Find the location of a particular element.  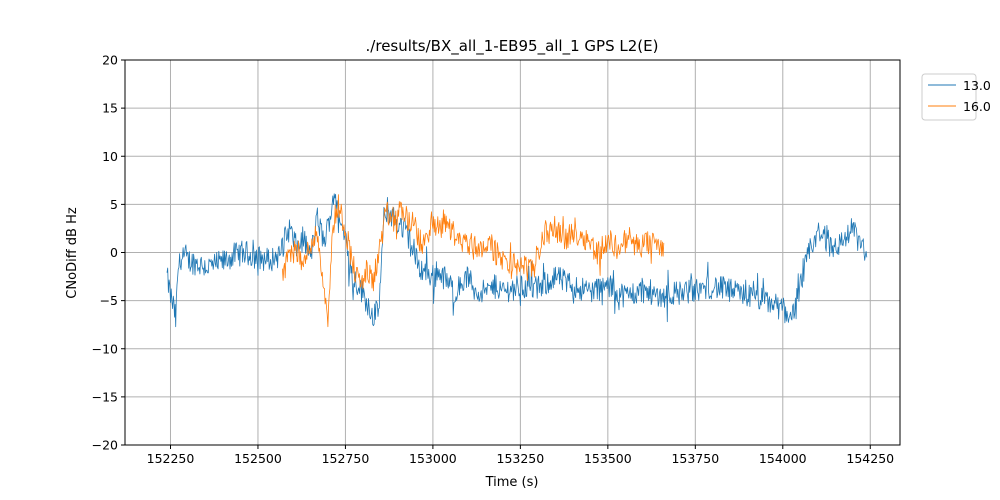

y-axis-label: CNoDiff dB Hz is located at coordinates (72, 253).